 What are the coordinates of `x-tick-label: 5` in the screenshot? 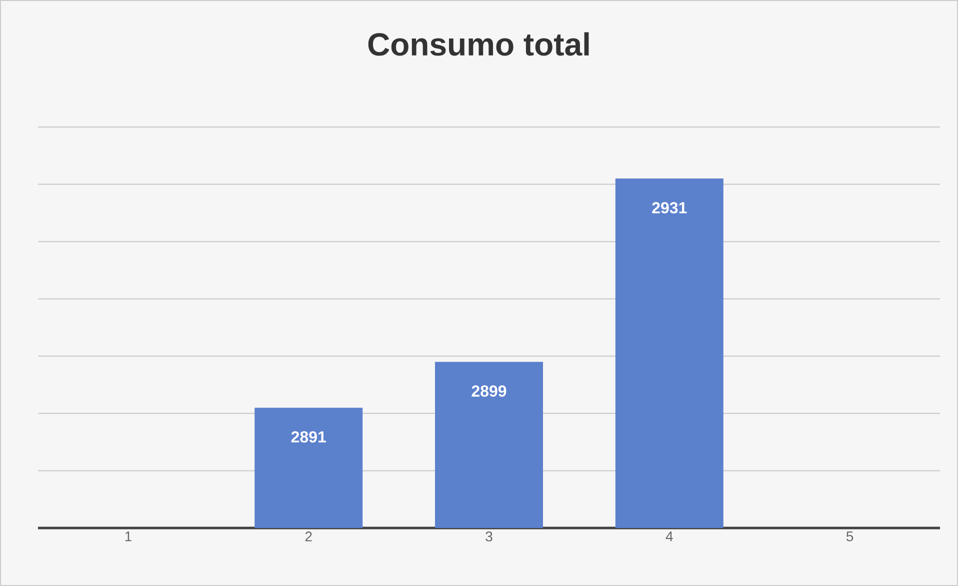 It's located at (850, 537).